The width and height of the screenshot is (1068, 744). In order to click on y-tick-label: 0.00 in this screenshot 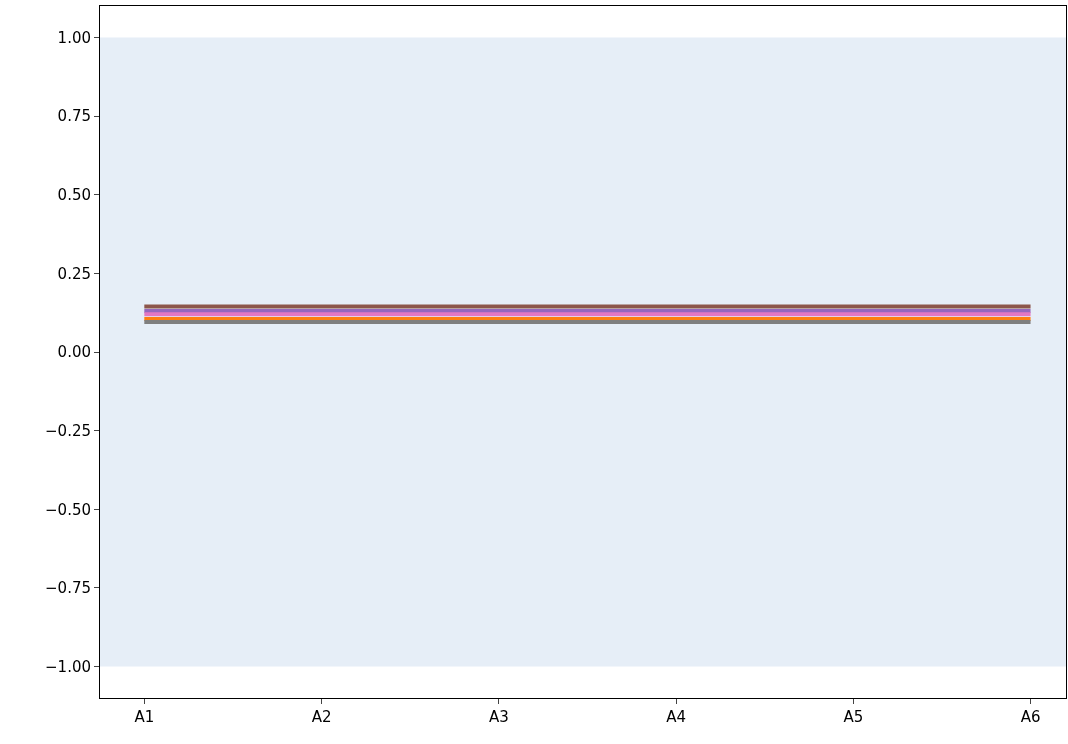, I will do `click(74, 352)`.